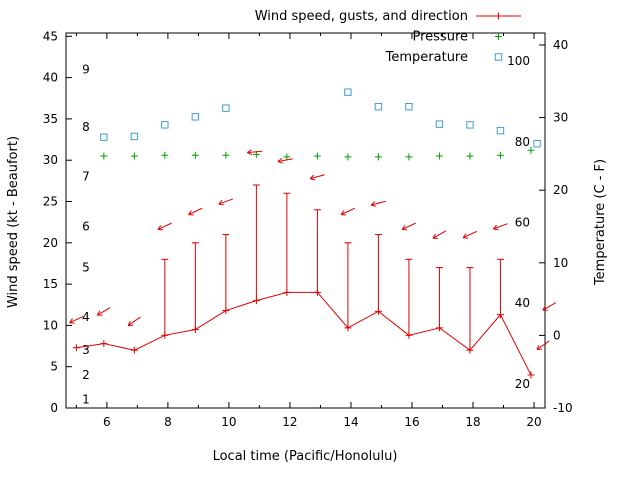 The image size is (640, 480). Describe the element at coordinates (50, 284) in the screenshot. I see `y-left-tick-label: 15` at that location.